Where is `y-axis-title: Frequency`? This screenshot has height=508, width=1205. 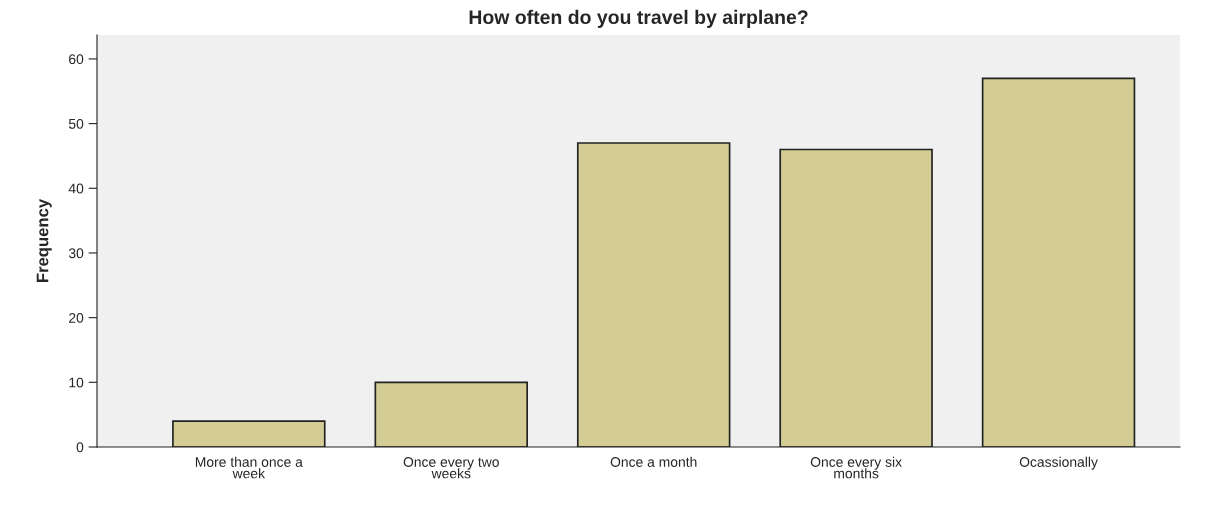 y-axis-title: Frequency is located at coordinates (44, 240).